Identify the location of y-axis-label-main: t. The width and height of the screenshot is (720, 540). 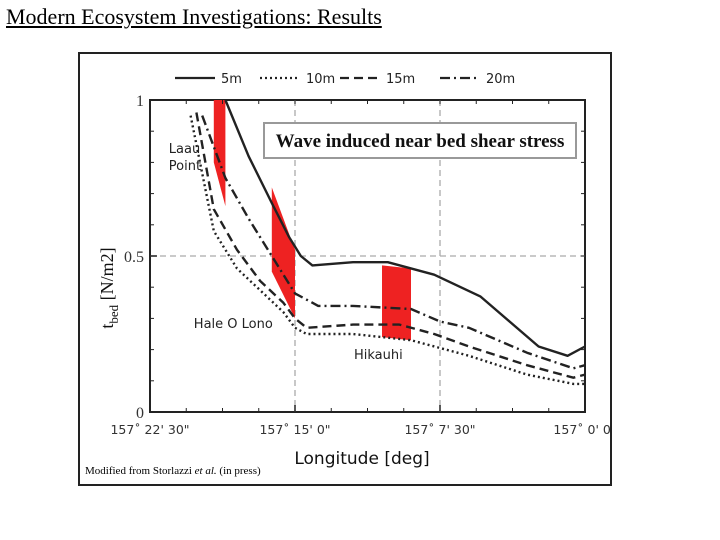
(107, 326).